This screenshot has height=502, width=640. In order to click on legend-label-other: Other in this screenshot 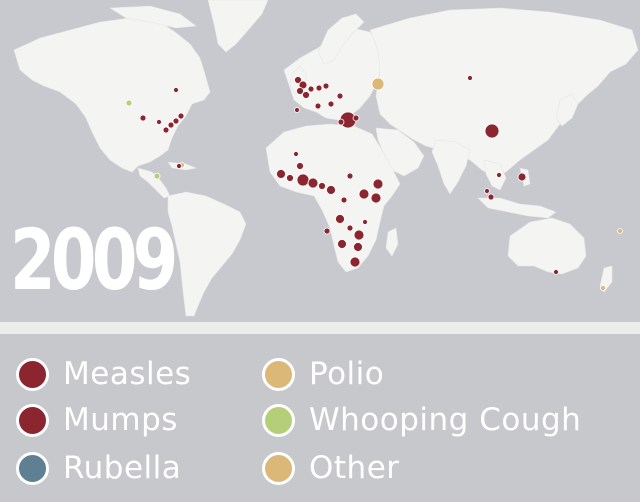, I will do `click(354, 468)`.